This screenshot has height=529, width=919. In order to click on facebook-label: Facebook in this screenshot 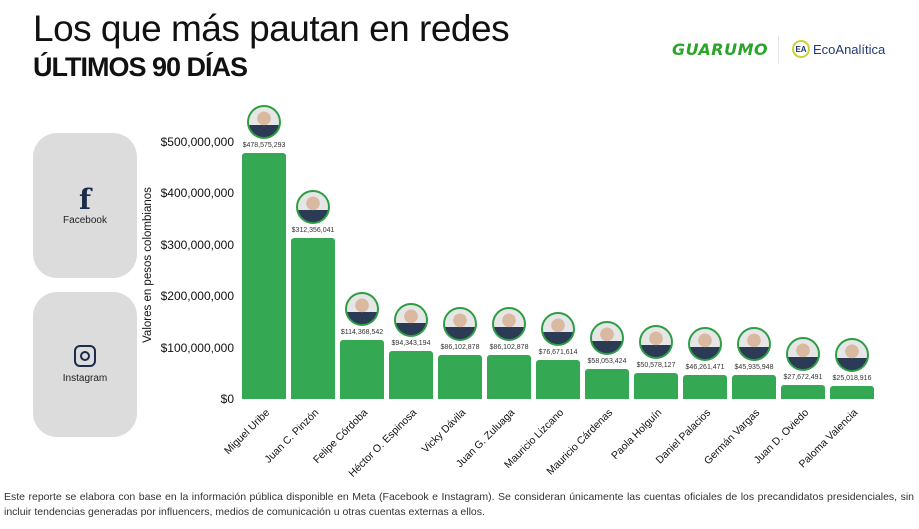, I will do `click(85, 220)`.